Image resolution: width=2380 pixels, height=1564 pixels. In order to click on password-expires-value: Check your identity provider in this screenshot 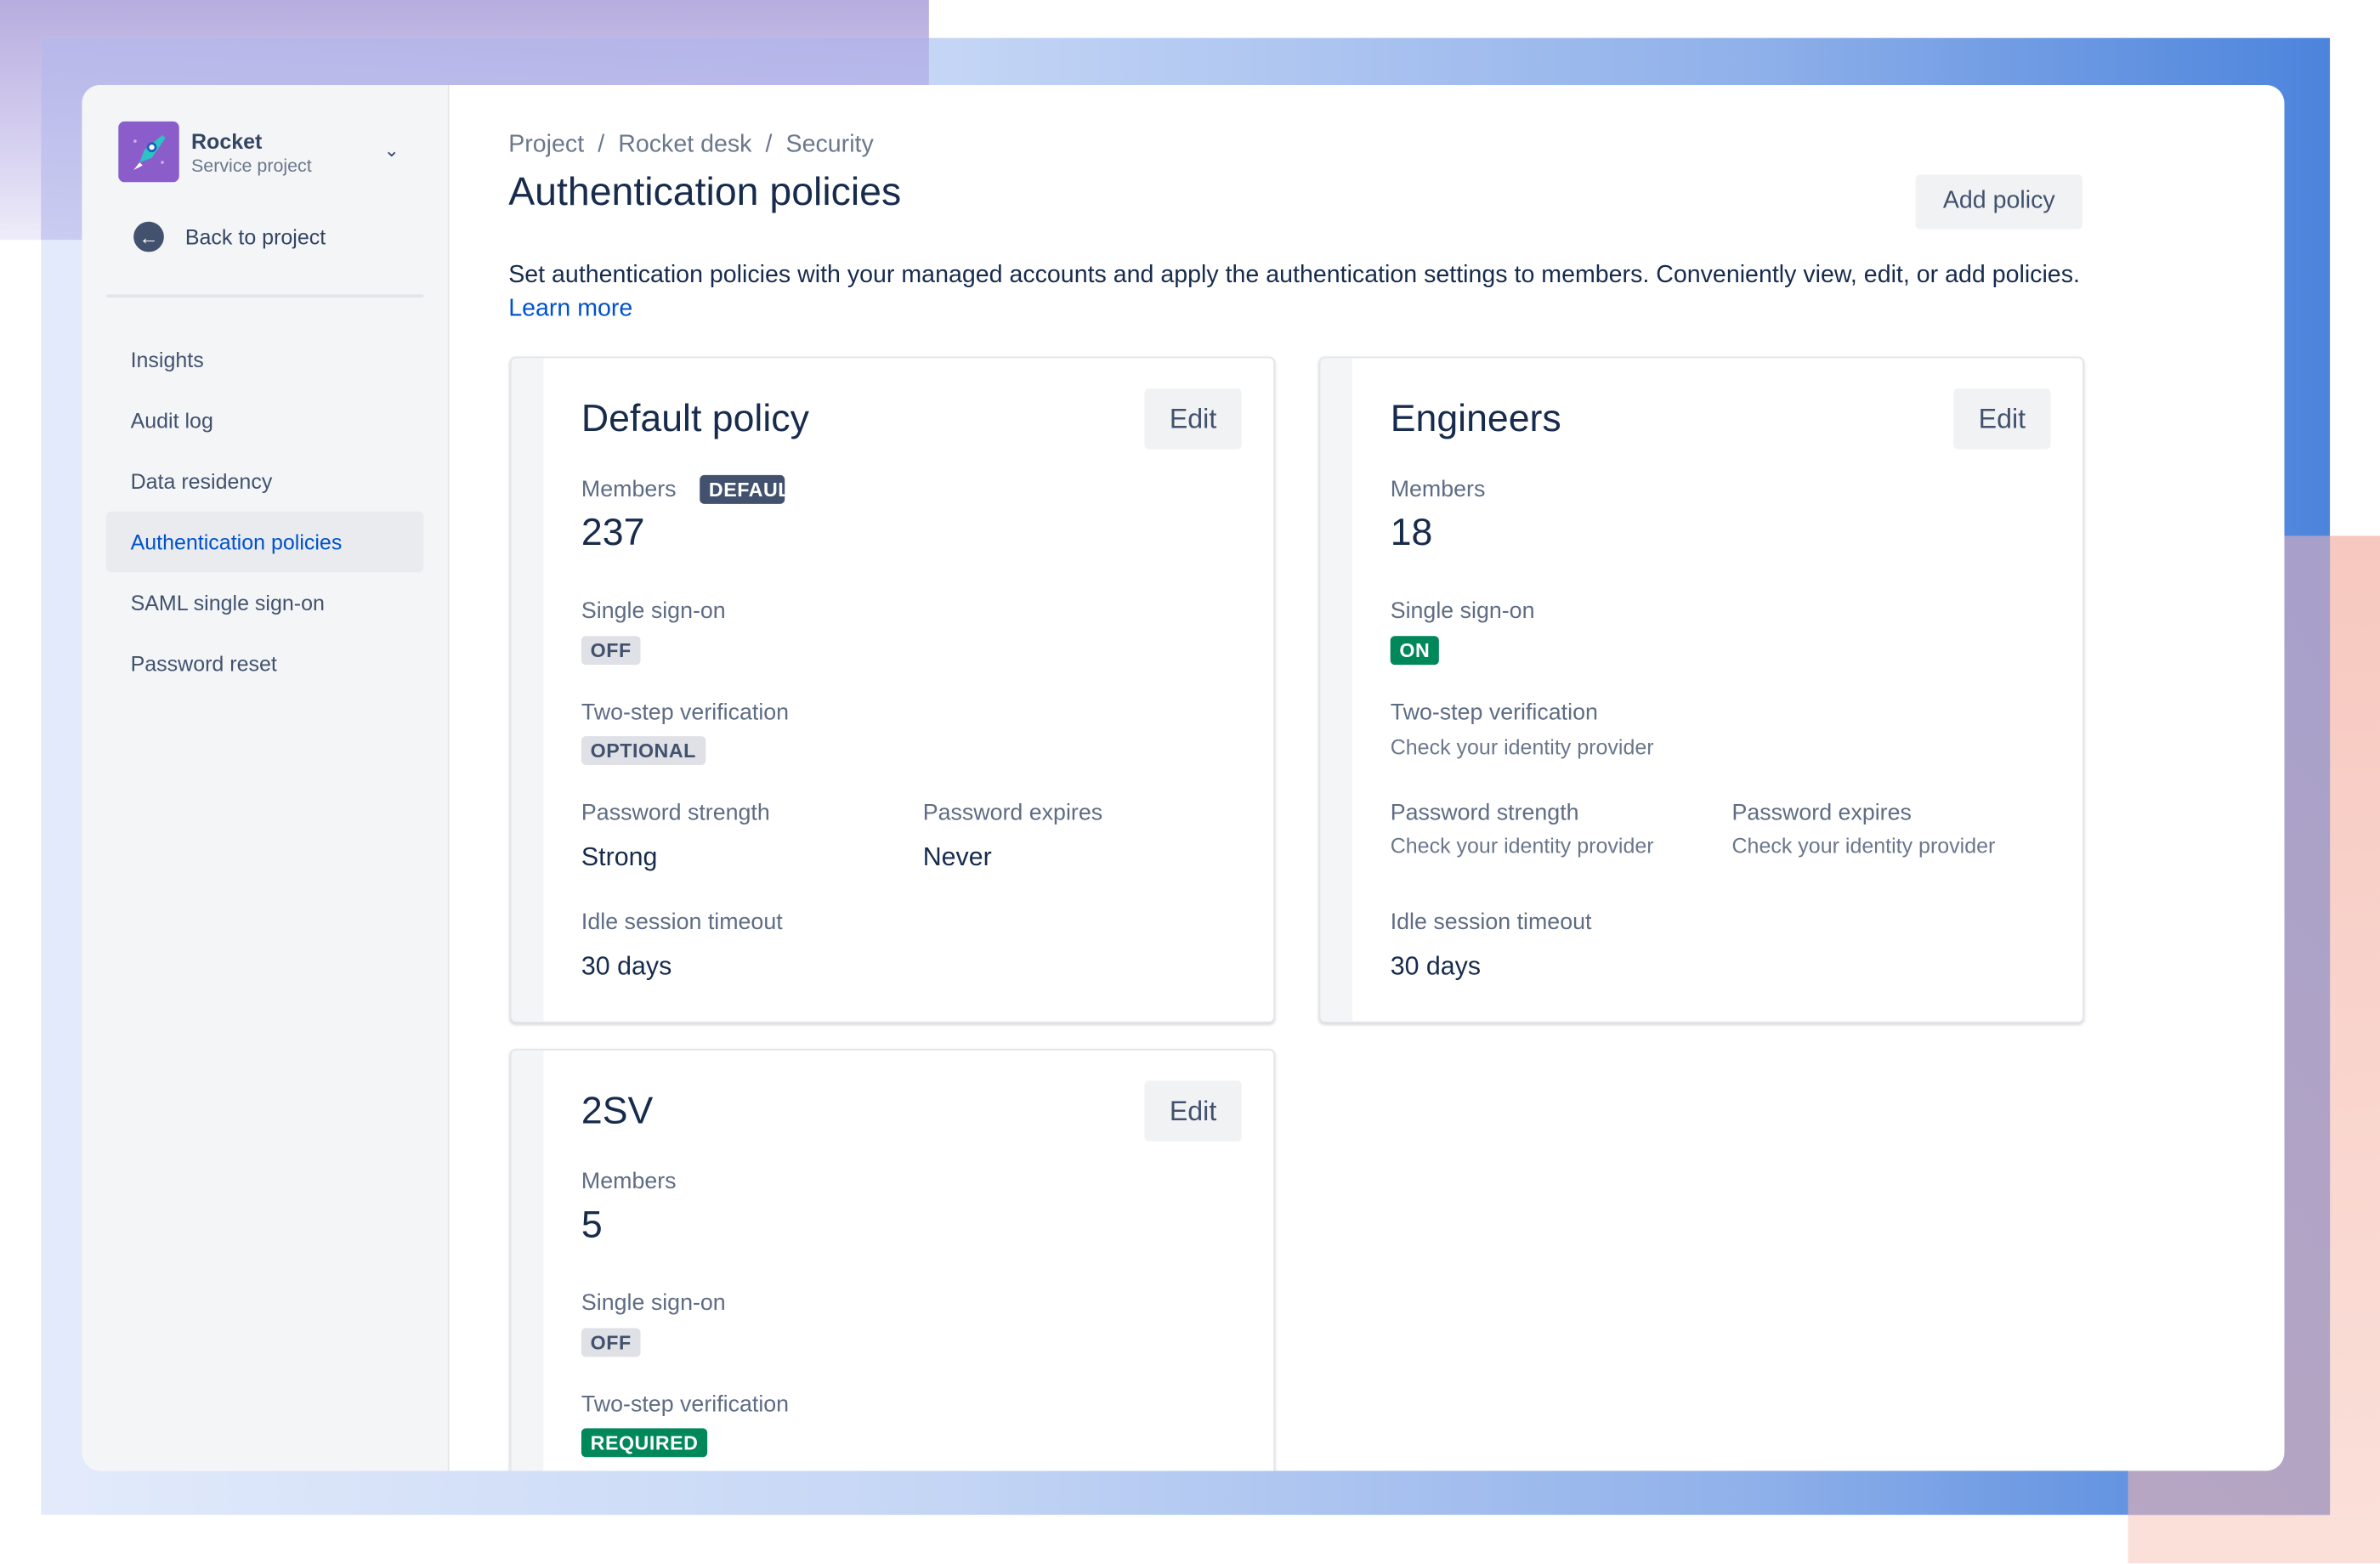, I will do `click(1863, 845)`.